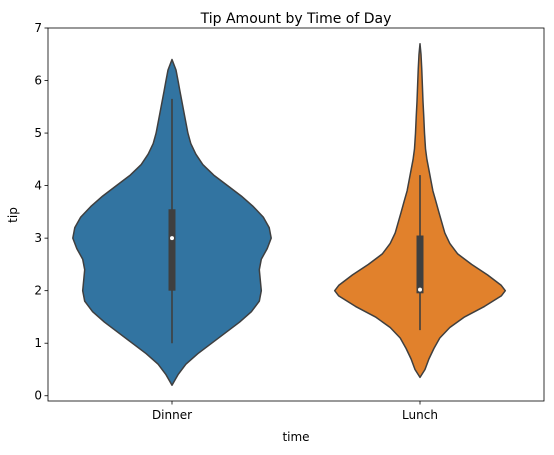 This screenshot has width=554, height=455. I want to click on x-axis: Dinner Lunch, so click(295, 411).